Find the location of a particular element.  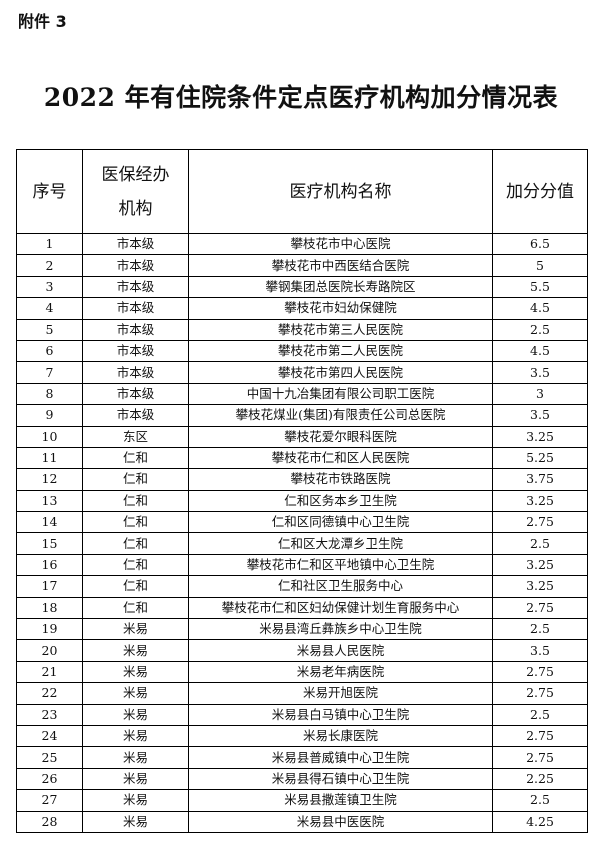

cell-index: 21 is located at coordinates (49, 672).